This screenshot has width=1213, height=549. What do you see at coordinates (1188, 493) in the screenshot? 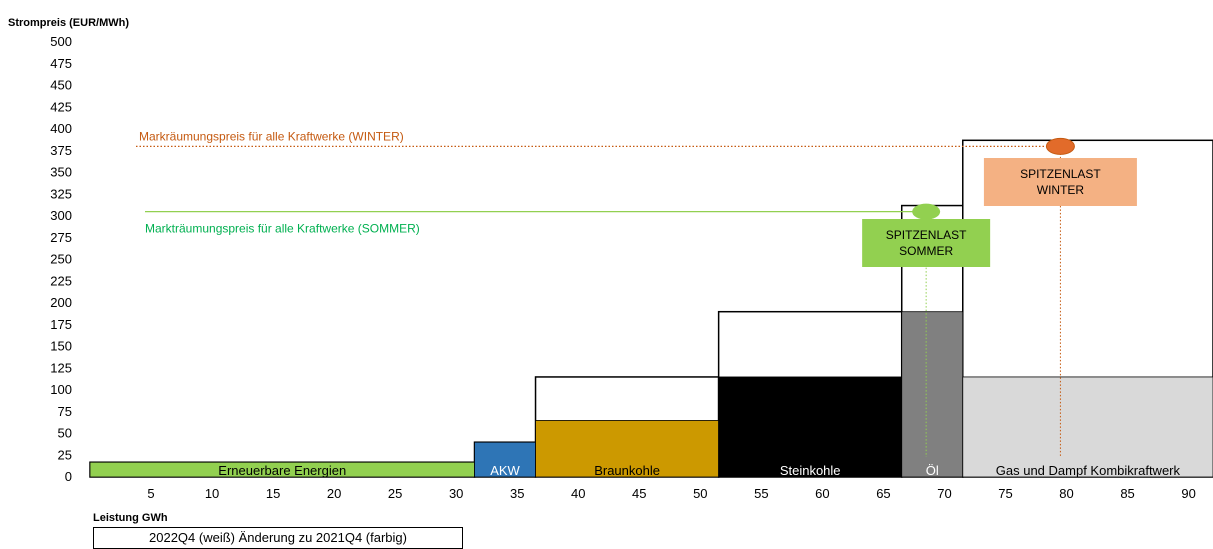
I see `x-tick-label: 90` at bounding box center [1188, 493].